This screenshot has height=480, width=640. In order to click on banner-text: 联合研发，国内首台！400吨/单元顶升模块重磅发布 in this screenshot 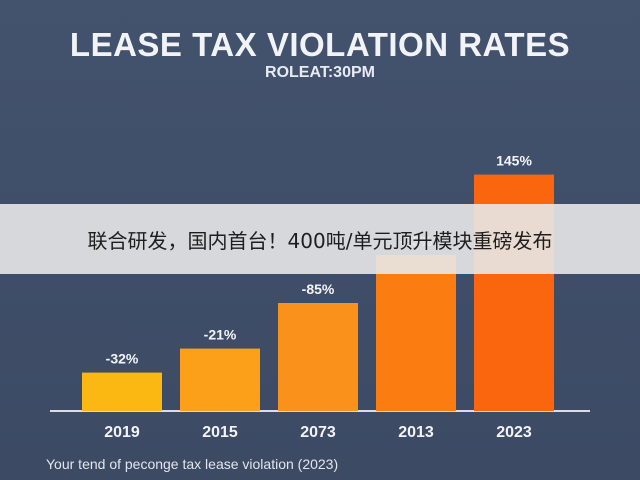, I will do `click(320, 240)`.